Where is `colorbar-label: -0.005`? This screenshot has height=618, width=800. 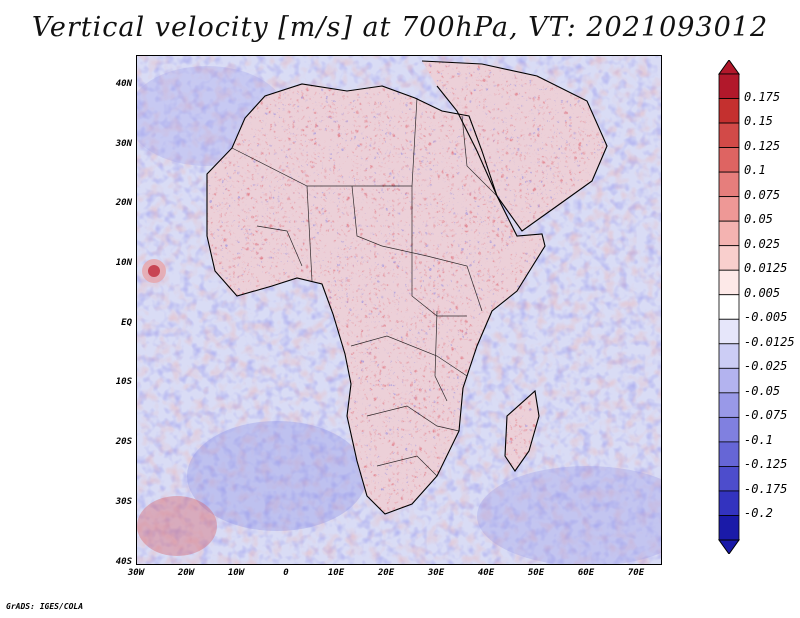
colorbar-label: -0.005 is located at coordinates (766, 317).